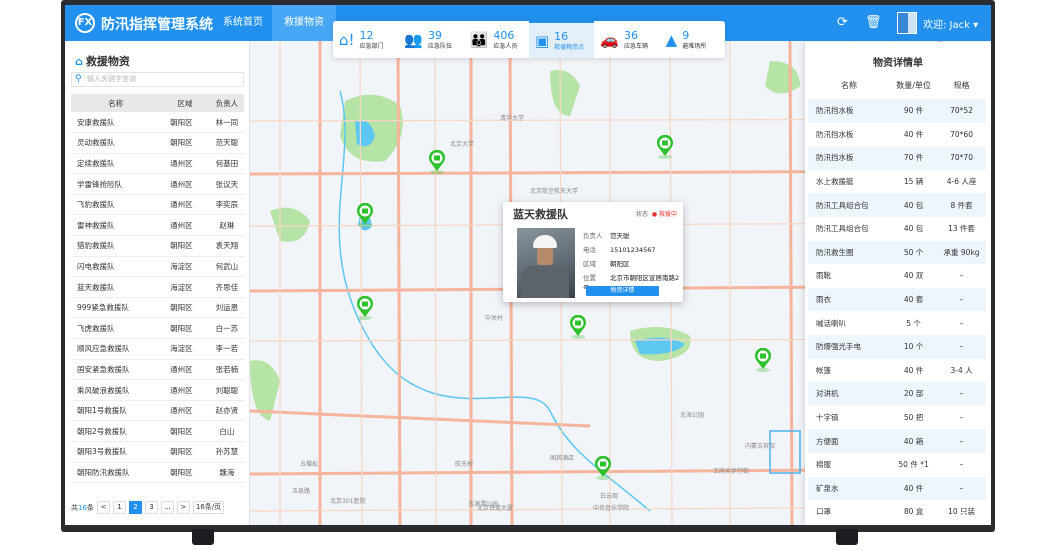 This screenshot has height=551, width=1056. I want to click on trash-icon: 🗑, so click(873, 22).